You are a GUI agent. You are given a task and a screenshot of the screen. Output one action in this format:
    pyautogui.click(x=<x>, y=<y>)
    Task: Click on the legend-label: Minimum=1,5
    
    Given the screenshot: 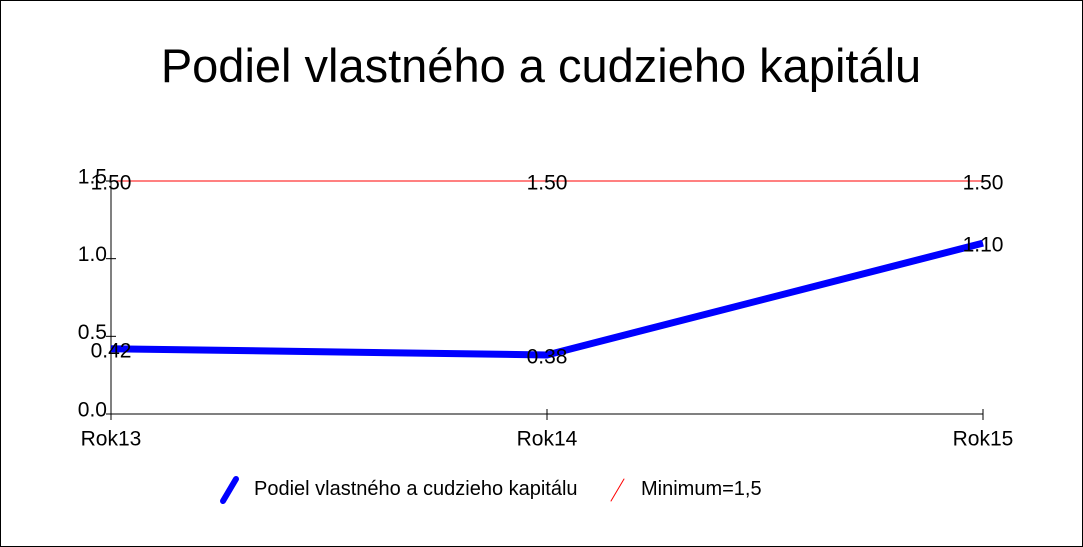 What is the action you would take?
    pyautogui.click(x=701, y=489)
    